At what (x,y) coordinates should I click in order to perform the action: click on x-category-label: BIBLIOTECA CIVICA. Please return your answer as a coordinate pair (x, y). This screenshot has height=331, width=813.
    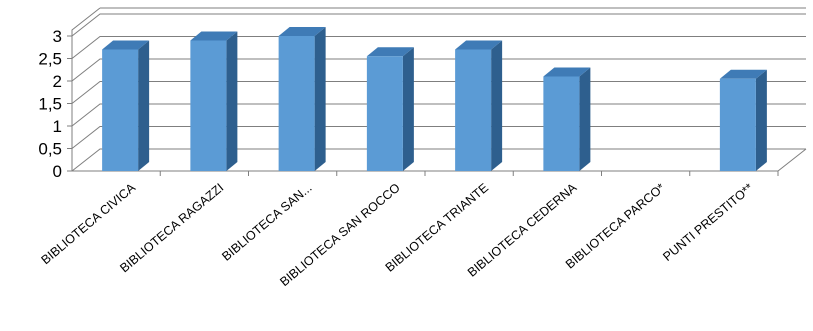
    Looking at the image, I should click on (89, 223).